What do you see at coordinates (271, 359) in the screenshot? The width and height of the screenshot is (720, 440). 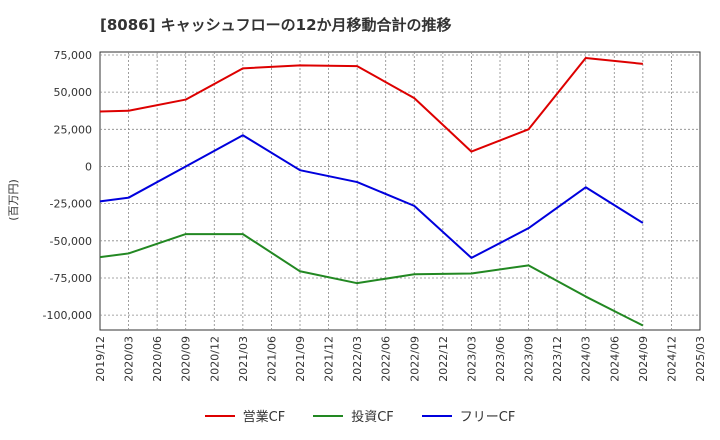 I see `x-tick-label: 2021/06` at bounding box center [271, 359].